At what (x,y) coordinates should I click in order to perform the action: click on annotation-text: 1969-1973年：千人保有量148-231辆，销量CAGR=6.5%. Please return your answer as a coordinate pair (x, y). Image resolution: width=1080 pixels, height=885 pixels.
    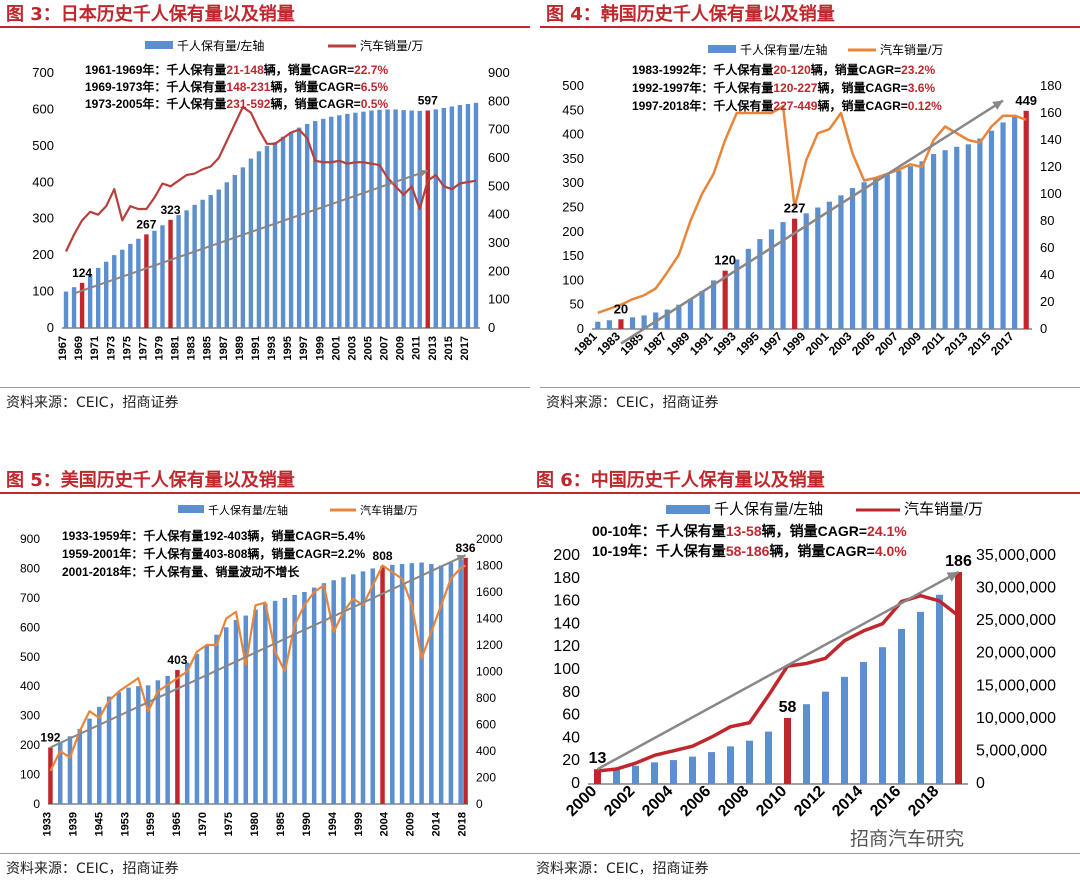
    Looking at the image, I should click on (236, 86).